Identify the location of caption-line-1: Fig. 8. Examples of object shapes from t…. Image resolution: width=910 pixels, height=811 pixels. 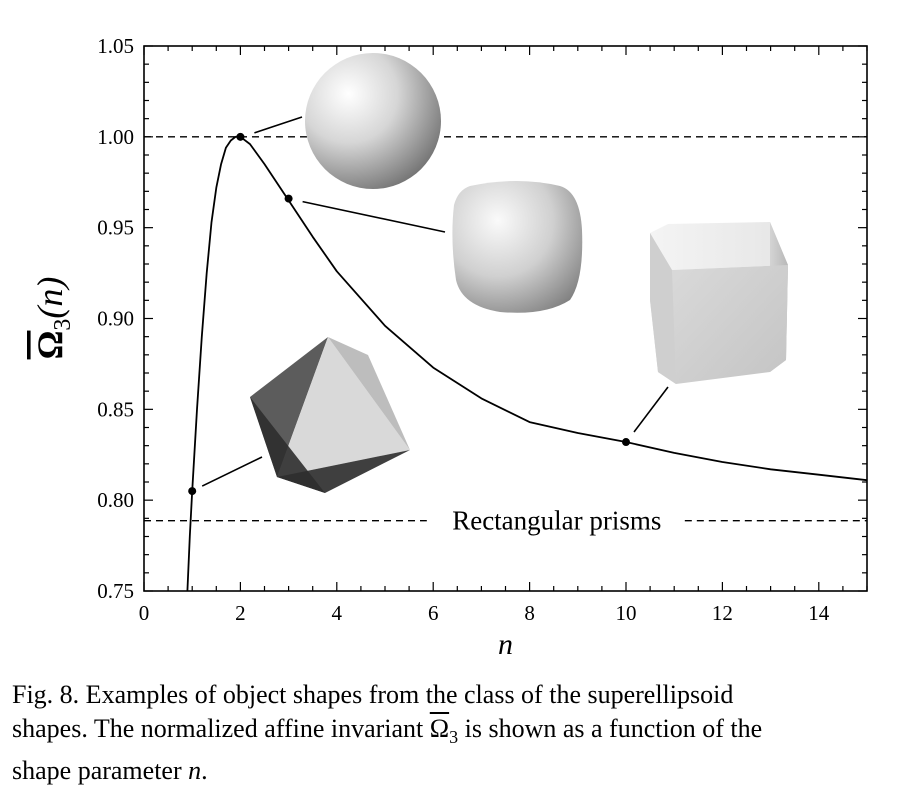
(373, 694).